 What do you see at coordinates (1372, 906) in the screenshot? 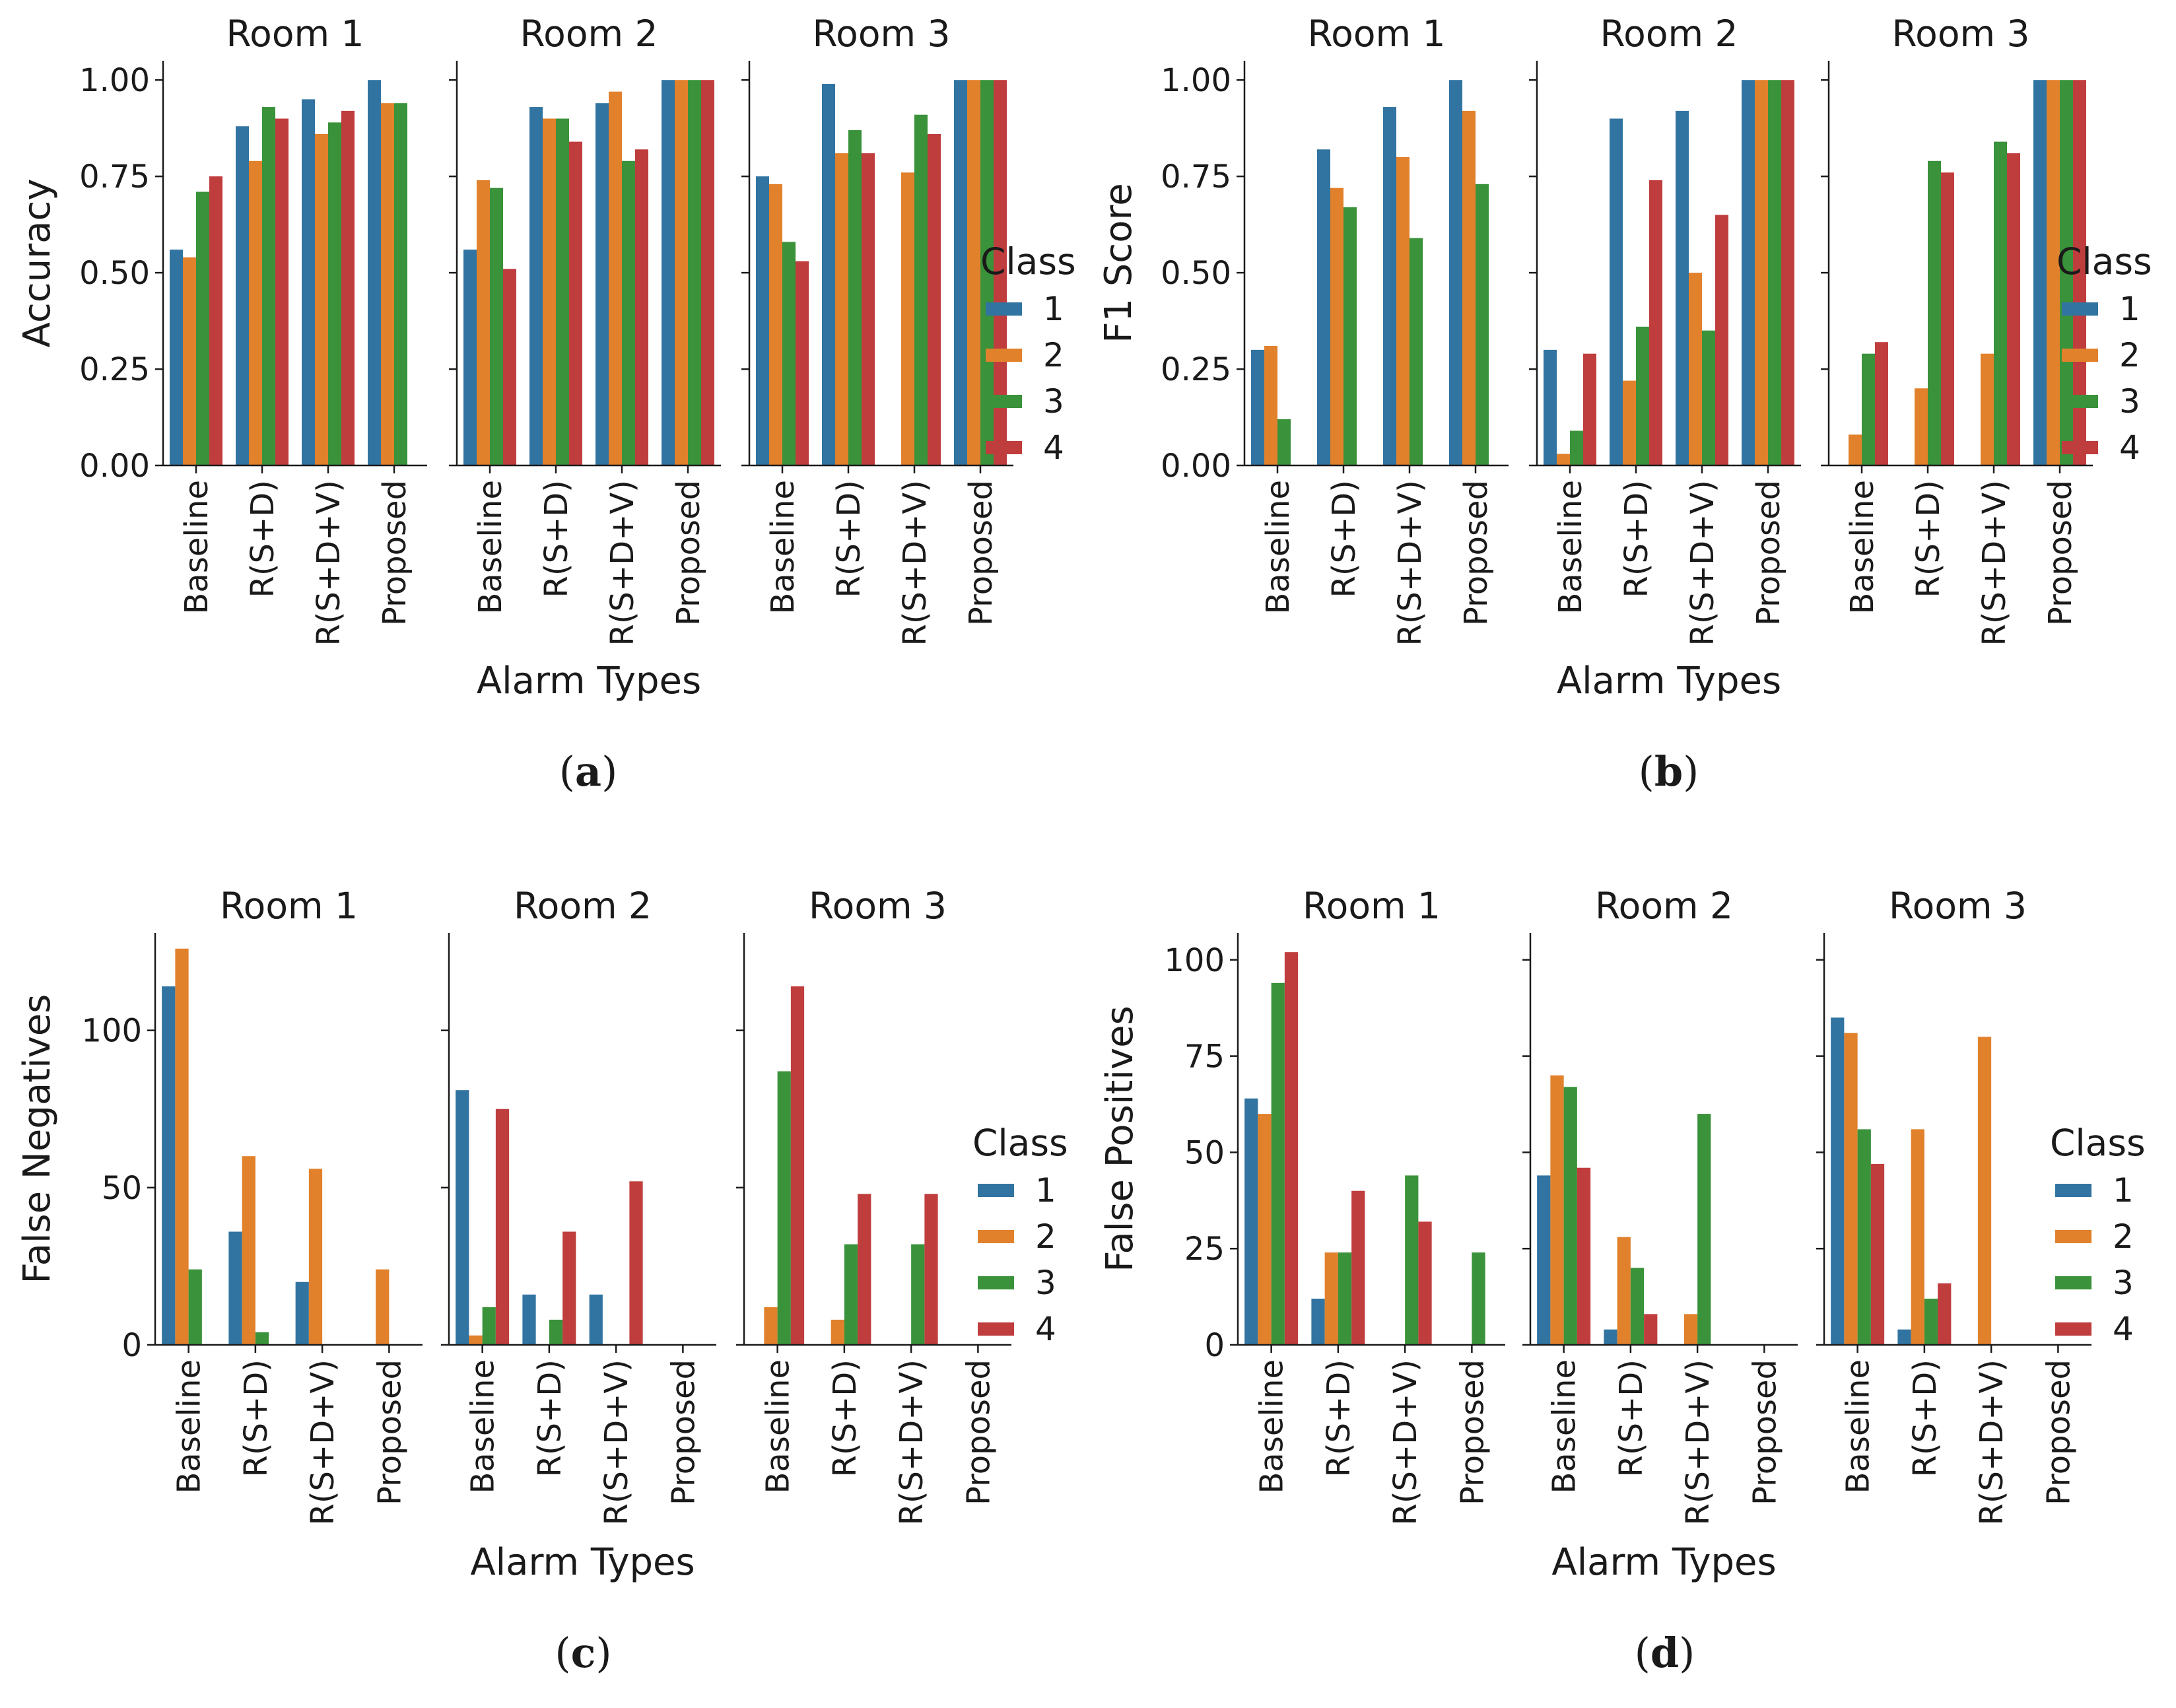
I see `facet-title: Room 1` at bounding box center [1372, 906].